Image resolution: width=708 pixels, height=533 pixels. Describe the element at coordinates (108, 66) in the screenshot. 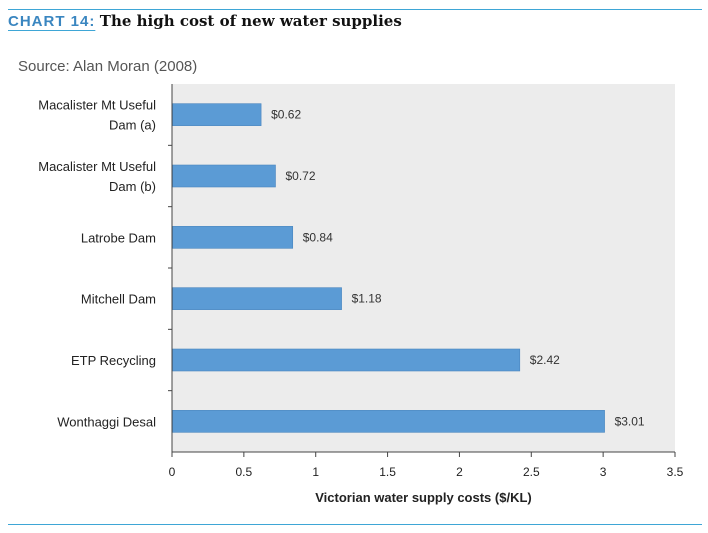

I see `chart-source: Source: Alan Moran (2008)` at that location.